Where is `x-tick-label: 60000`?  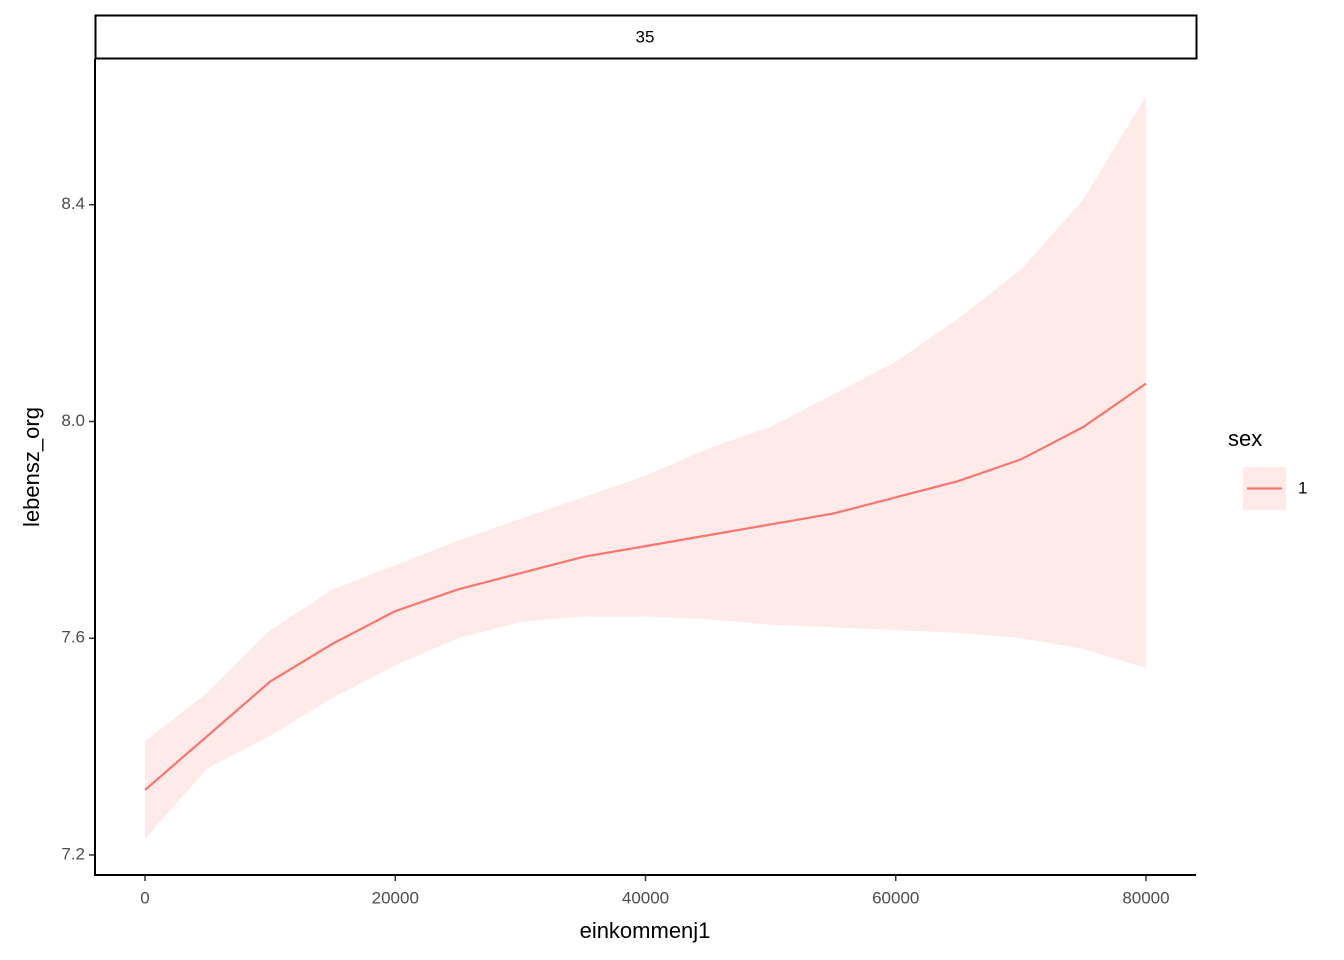
x-tick-label: 60000 is located at coordinates (895, 897).